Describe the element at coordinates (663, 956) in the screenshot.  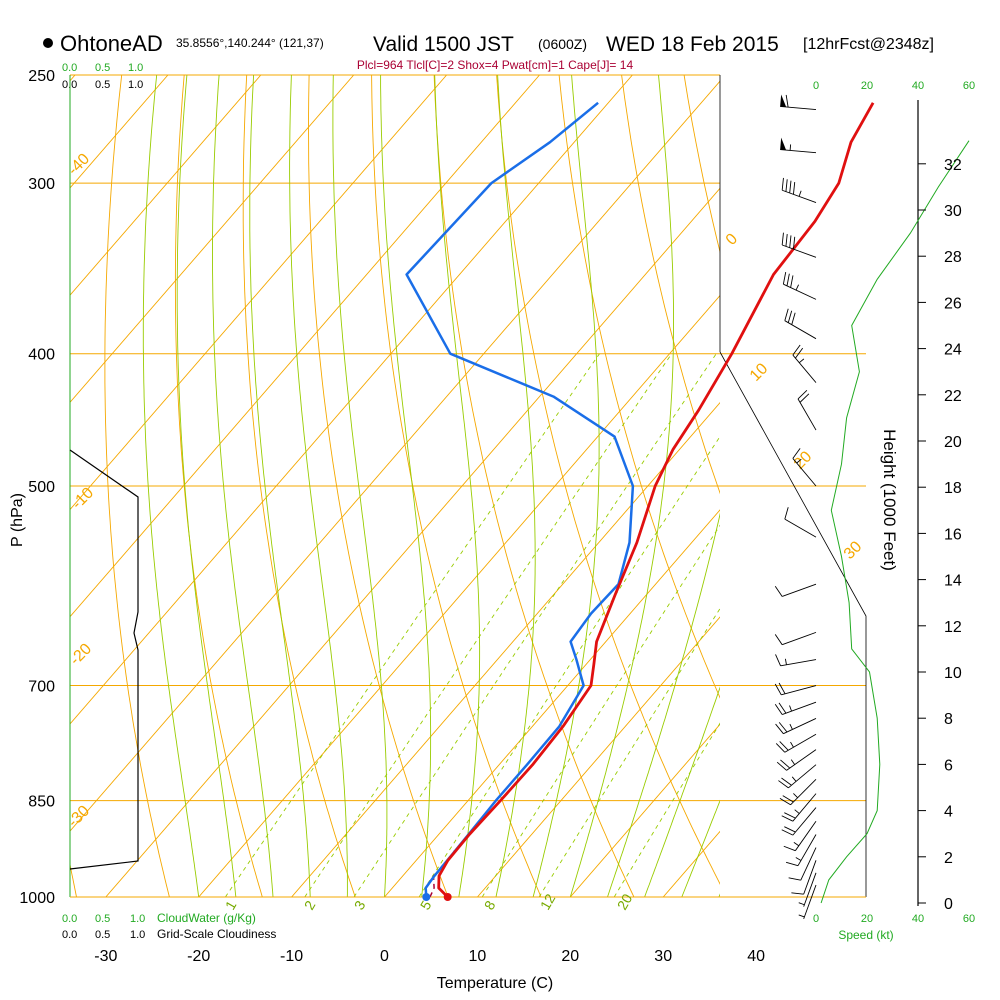
I see `x-tick-label: 30` at that location.